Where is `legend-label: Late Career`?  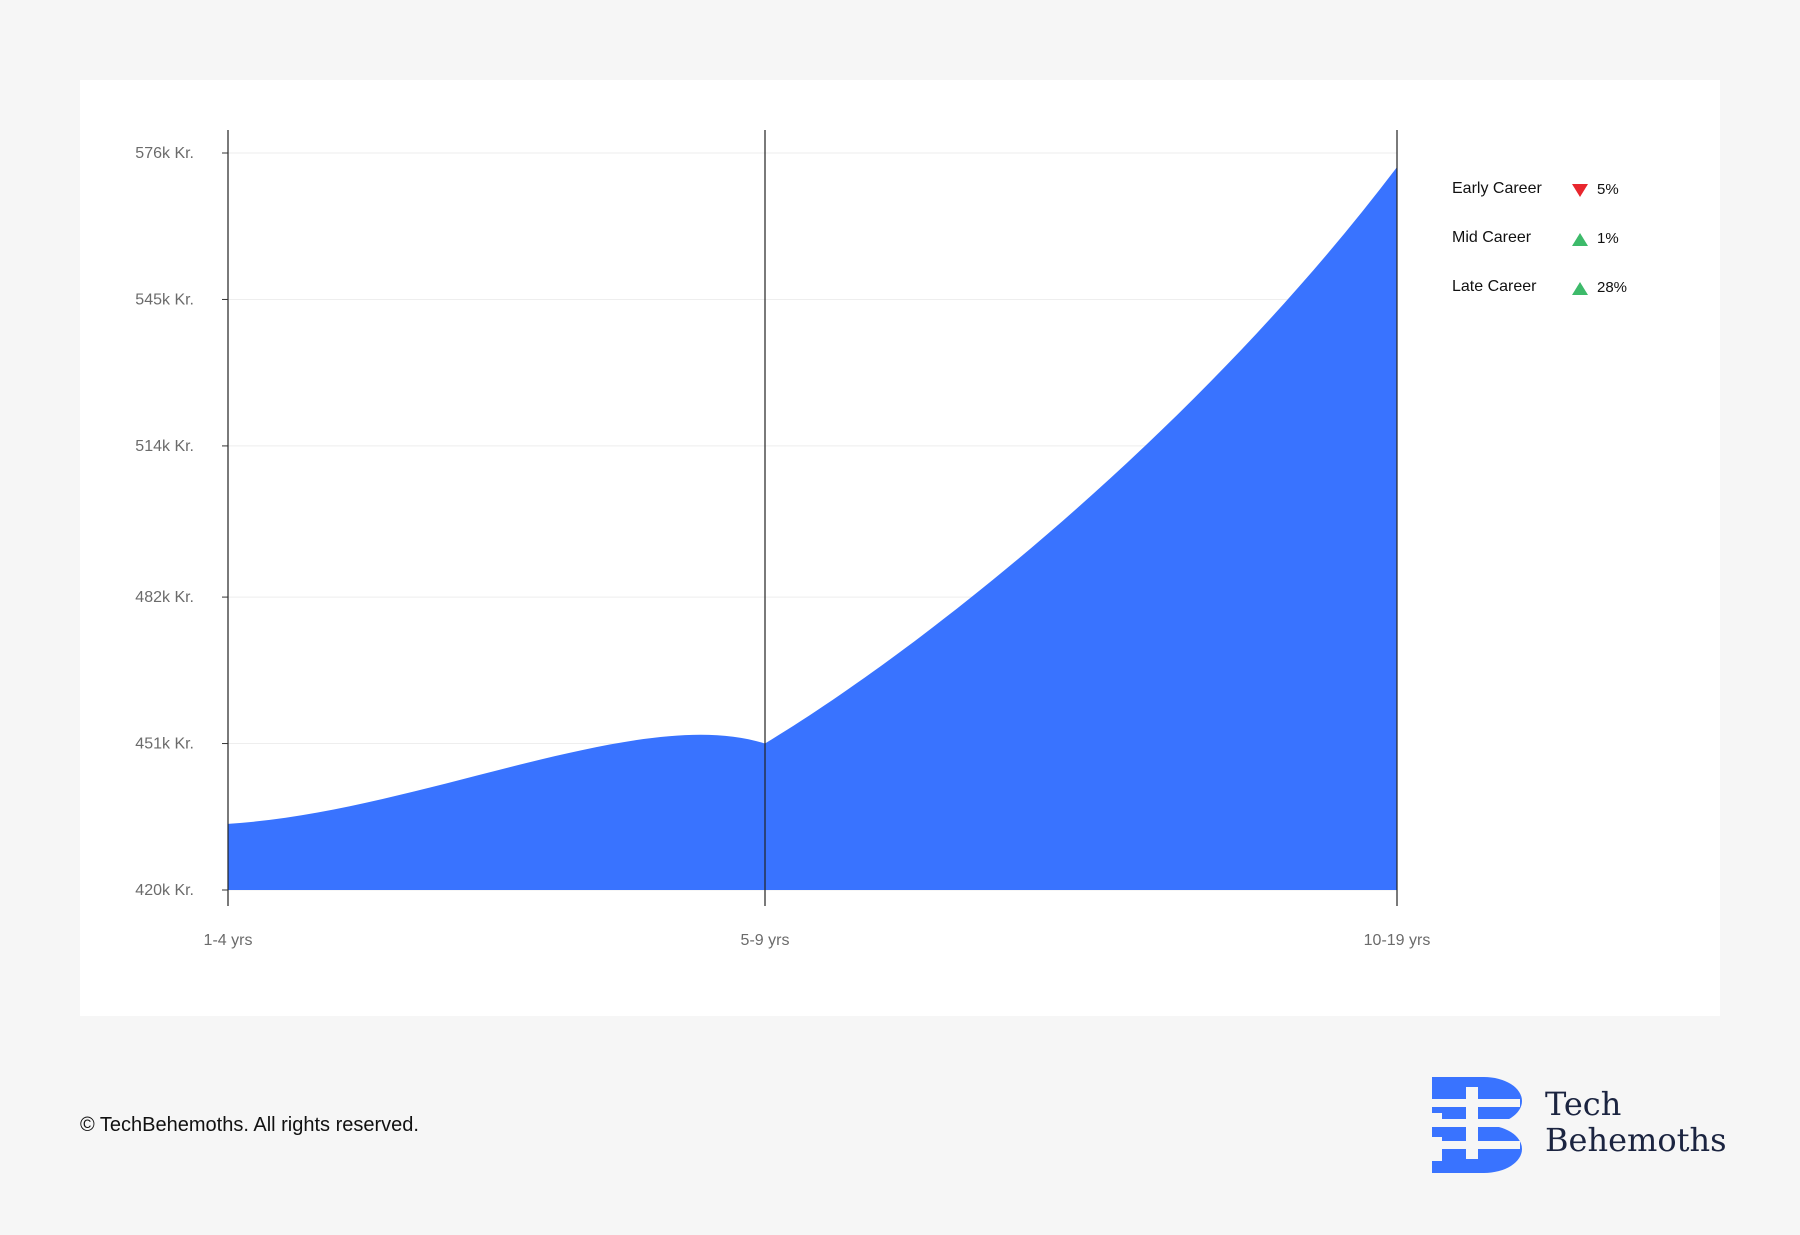
legend-label: Late Career is located at coordinates (1494, 286).